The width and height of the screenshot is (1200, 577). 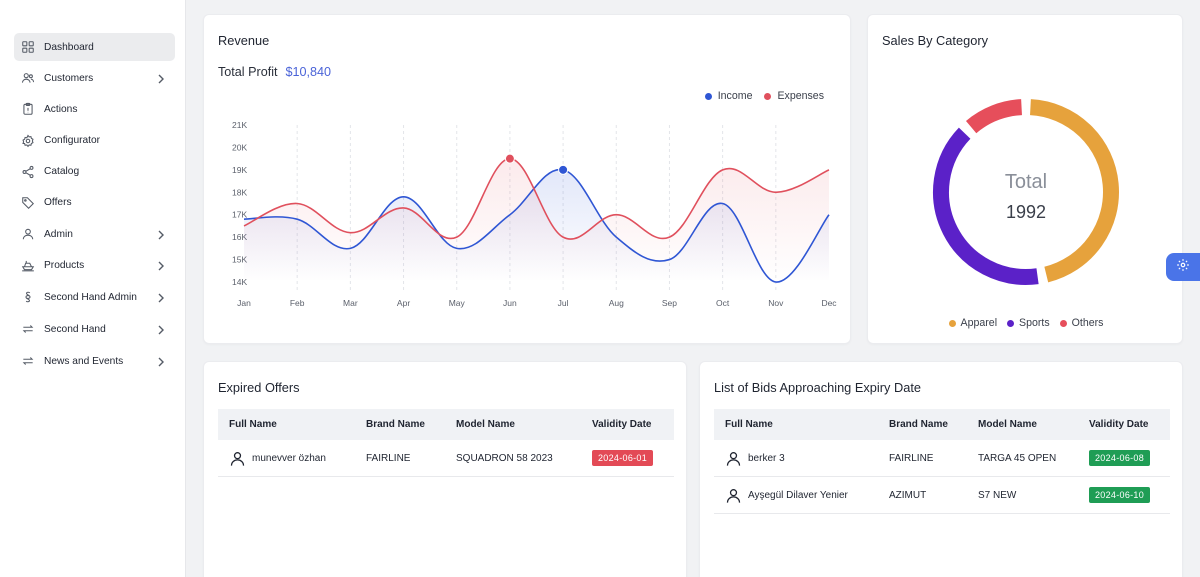 What do you see at coordinates (94, 361) in the screenshot?
I see `sidebar-item-news-and-events: News and Events` at bounding box center [94, 361].